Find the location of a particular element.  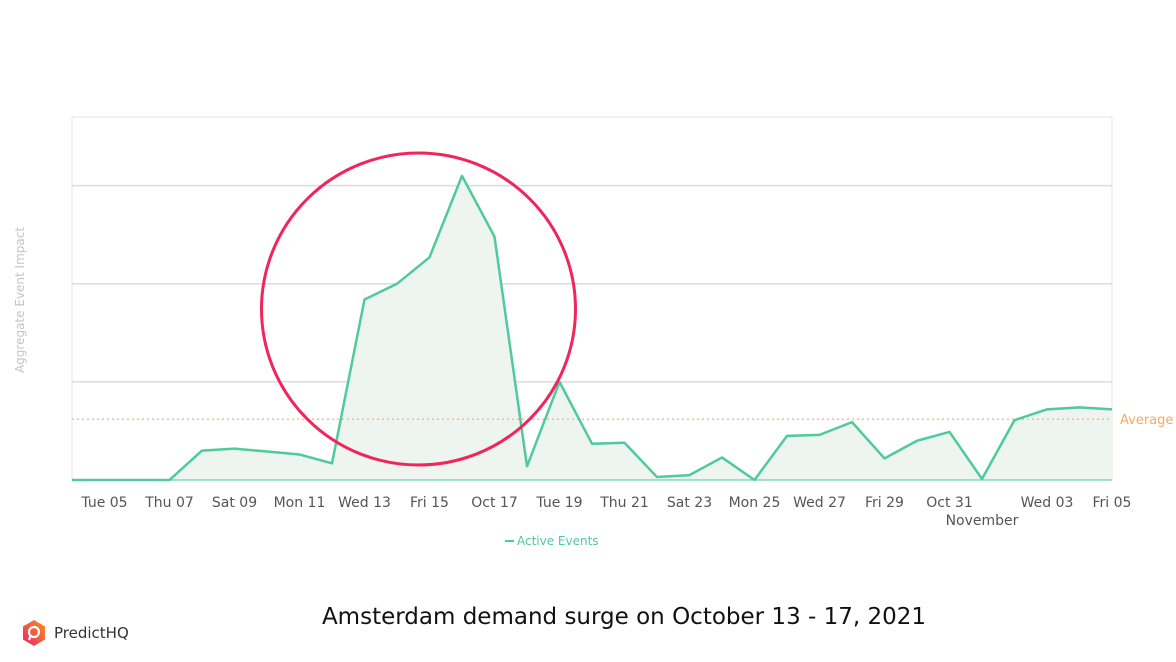

legend-label: Active Events is located at coordinates (558, 541).